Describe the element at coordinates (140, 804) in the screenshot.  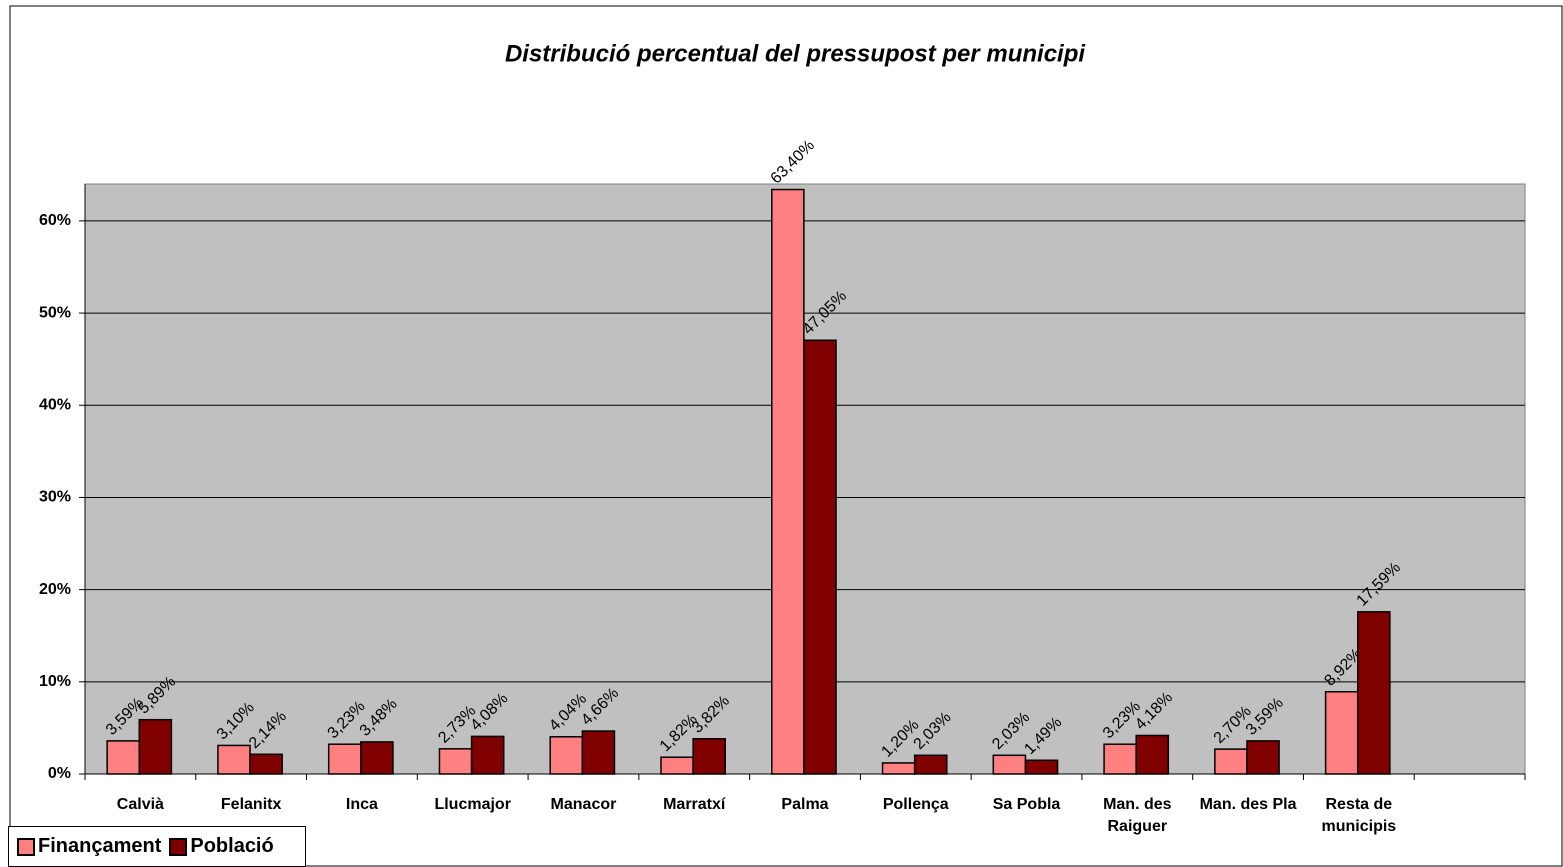
I see `x-tick-label: Calvià` at that location.